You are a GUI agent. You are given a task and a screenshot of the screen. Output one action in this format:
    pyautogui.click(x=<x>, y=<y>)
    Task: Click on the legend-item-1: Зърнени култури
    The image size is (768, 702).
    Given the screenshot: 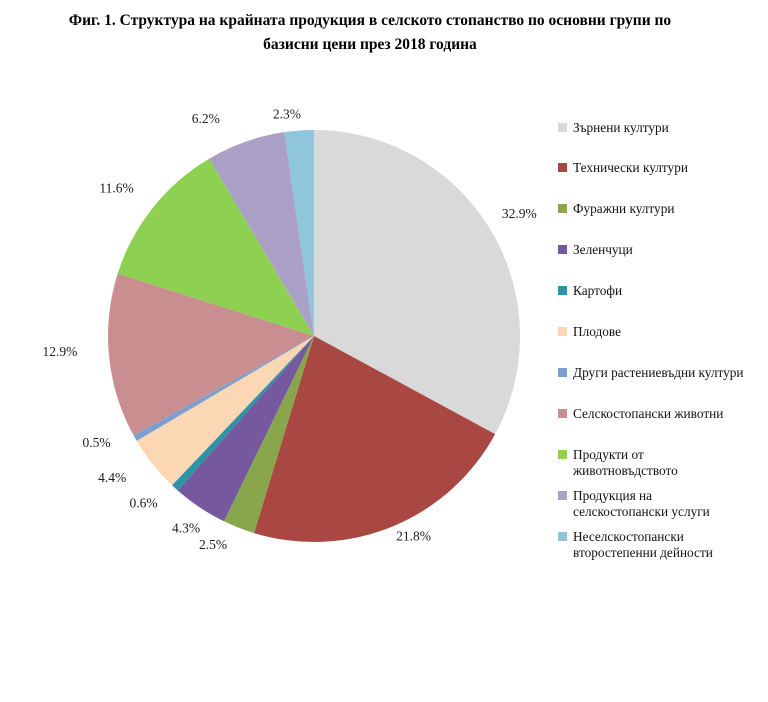 What is the action you would take?
    pyautogui.click(x=613, y=128)
    